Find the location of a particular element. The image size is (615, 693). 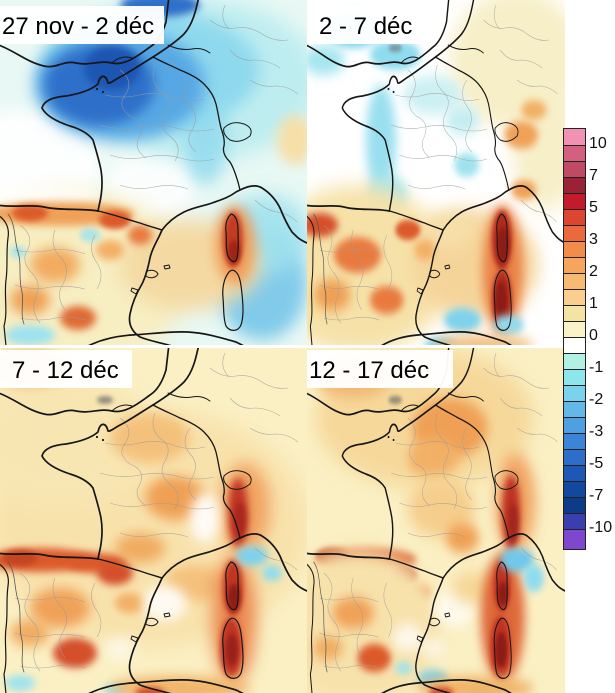

tick-m7: -7 is located at coordinates (596, 495).